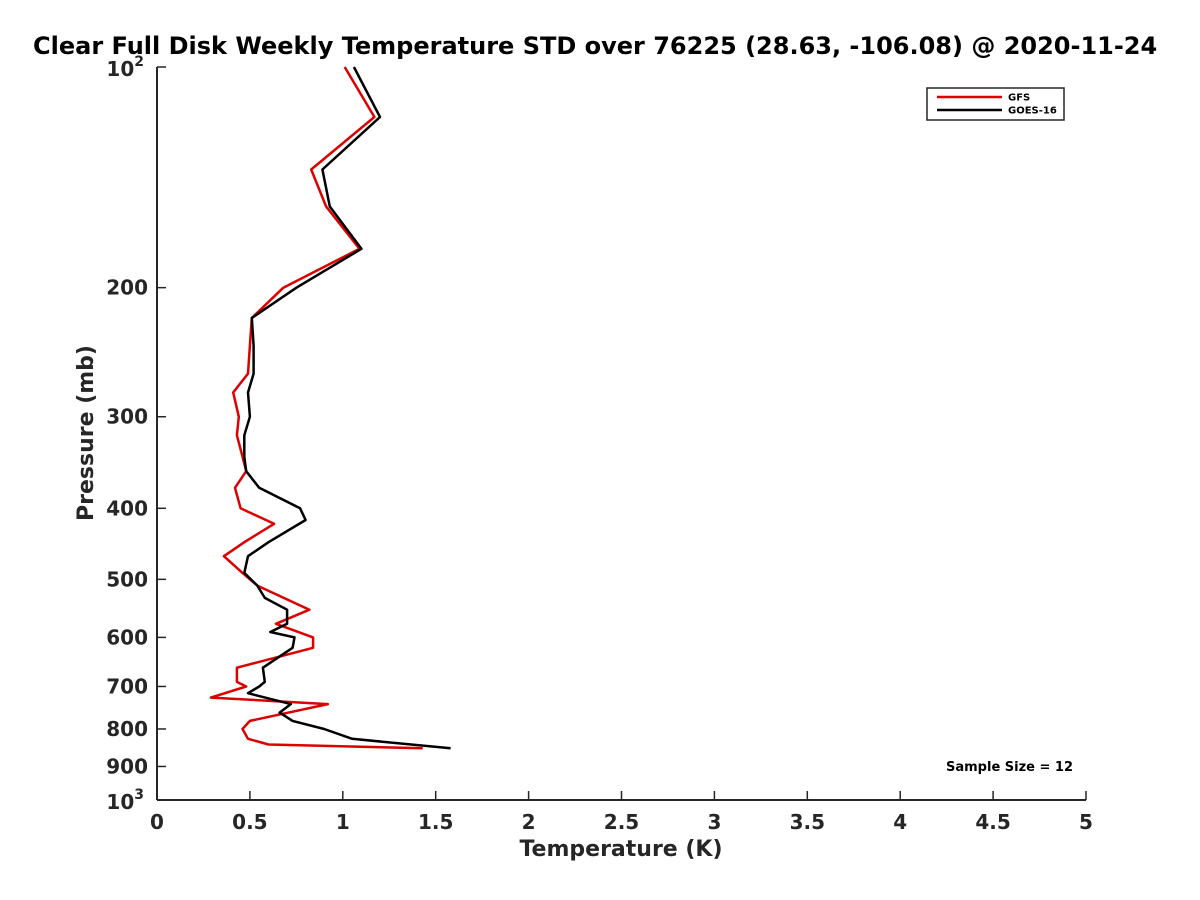 The image size is (1200, 900). I want to click on y-tick-exponent: 3, so click(139, 795).